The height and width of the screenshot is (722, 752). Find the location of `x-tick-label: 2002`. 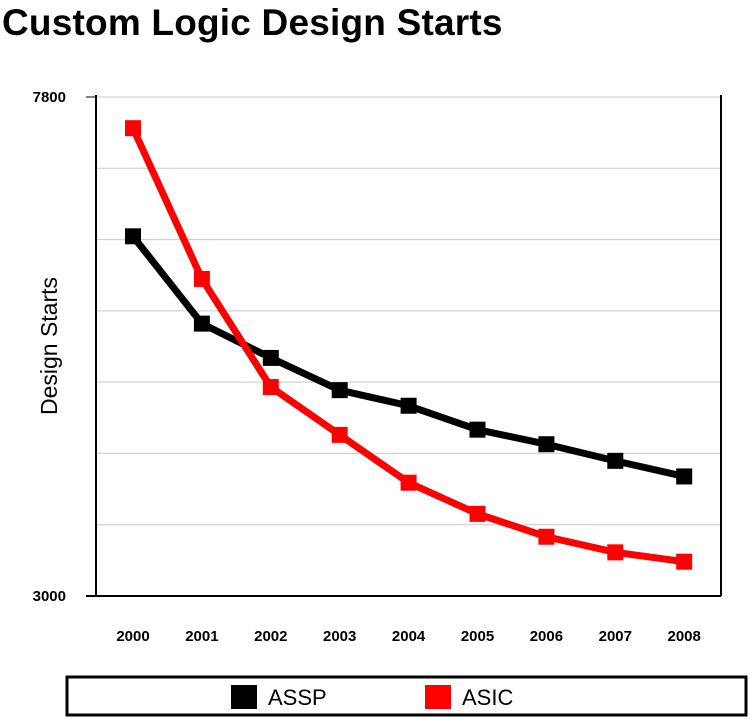

x-tick-label: 2002 is located at coordinates (270, 636).